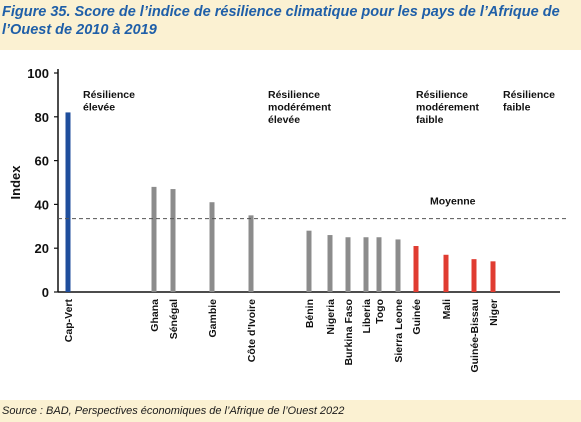  I want to click on category-label: Sierra Leone, so click(399, 331).